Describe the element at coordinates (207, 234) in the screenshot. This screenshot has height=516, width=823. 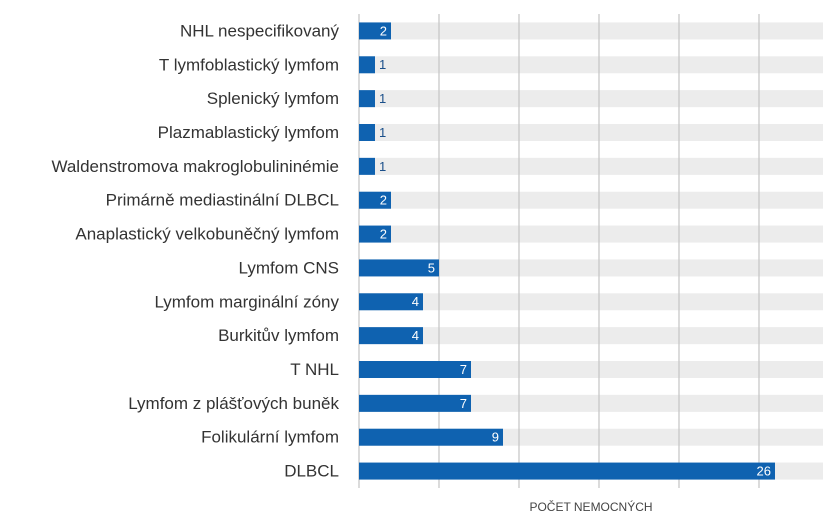
I see `y-tick-label: Anaplastický velkobuněčný lymfom` at that location.